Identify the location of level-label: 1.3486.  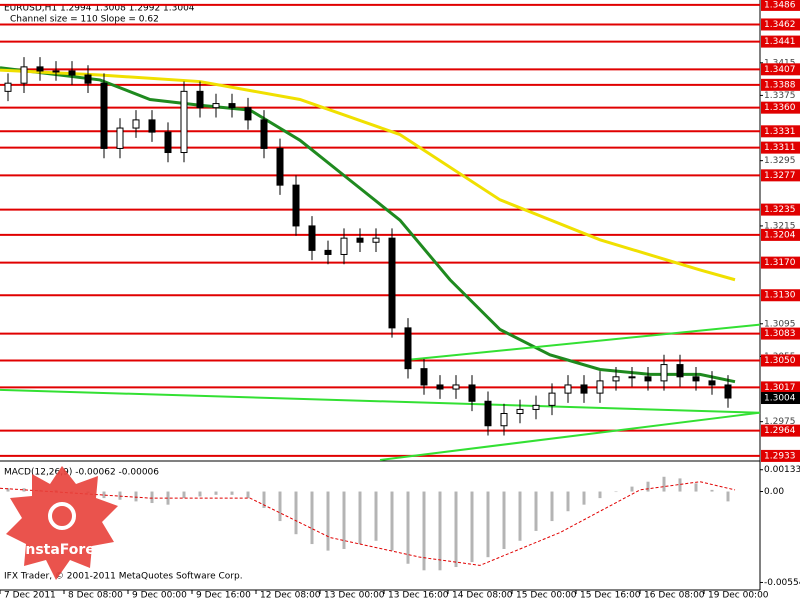
(780, 5).